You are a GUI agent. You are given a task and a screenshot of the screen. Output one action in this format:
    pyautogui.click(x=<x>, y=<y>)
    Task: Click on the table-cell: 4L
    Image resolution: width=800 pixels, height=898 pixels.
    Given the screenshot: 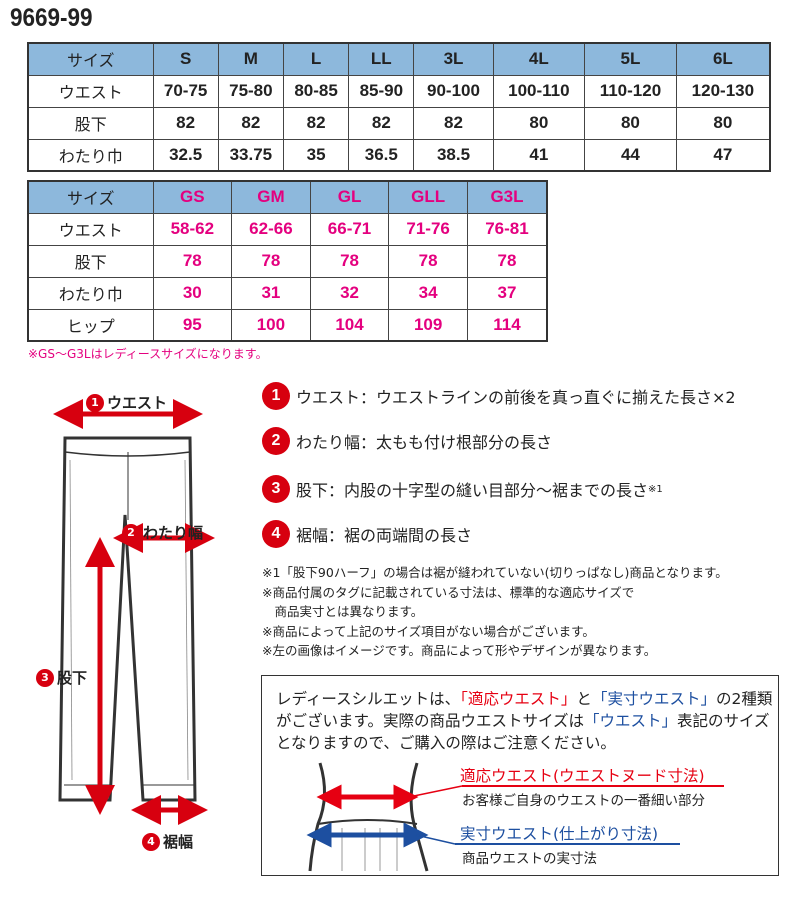 What is the action you would take?
    pyautogui.click(x=539, y=59)
    